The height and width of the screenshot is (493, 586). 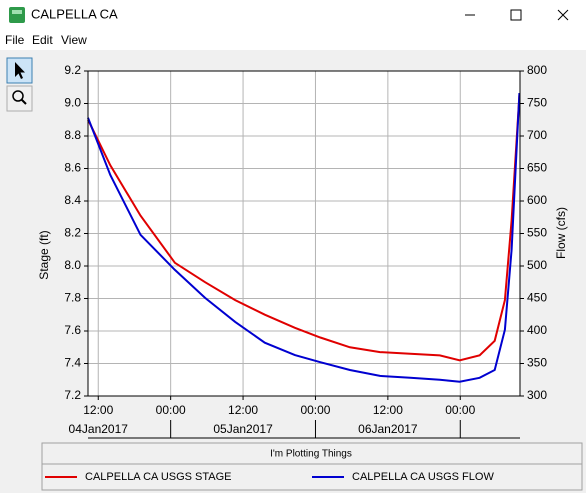 What do you see at coordinates (537, 395) in the screenshot?
I see `y2-tick-label: 300` at bounding box center [537, 395].